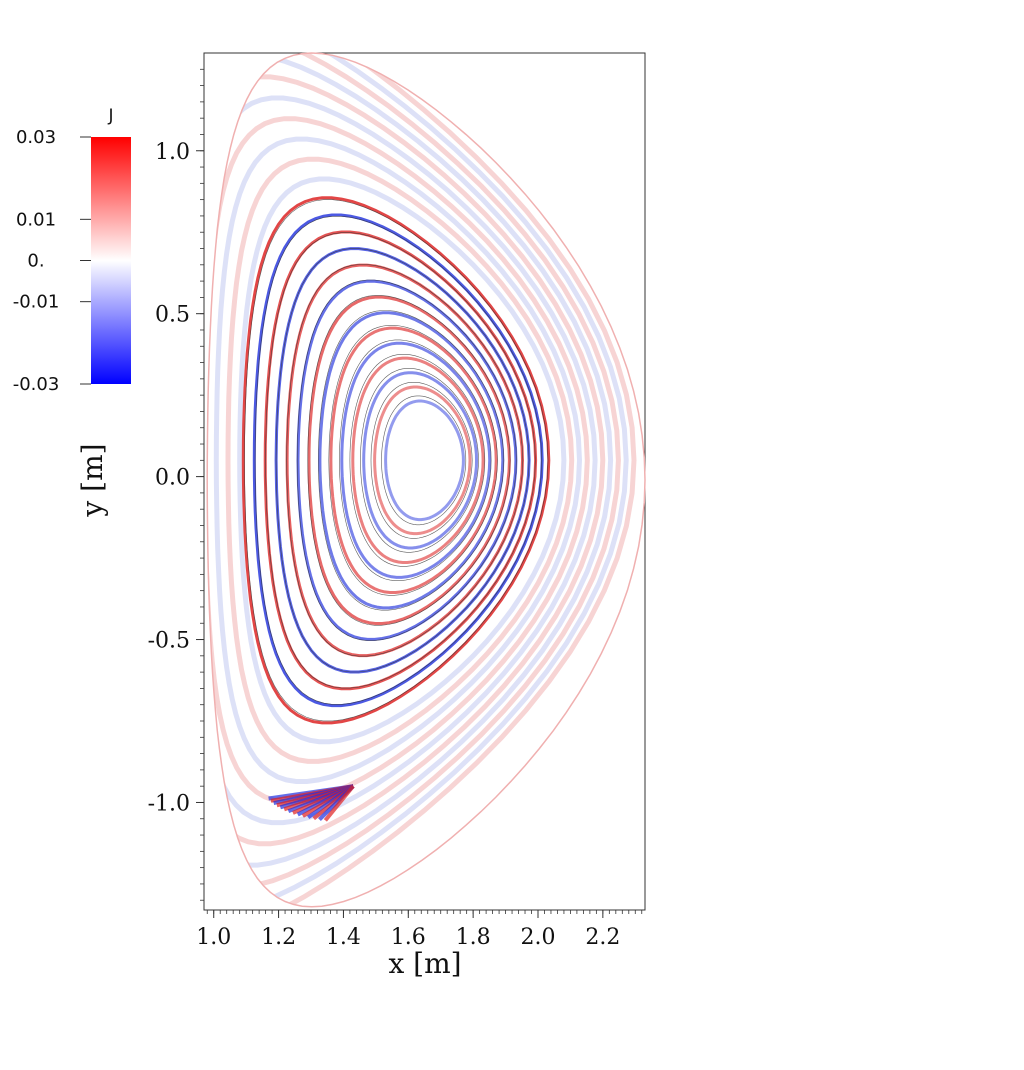 This screenshot has height=1070, width=1024. What do you see at coordinates (169, 803) in the screenshot?
I see `y-tick-label: -1.0` at bounding box center [169, 803].